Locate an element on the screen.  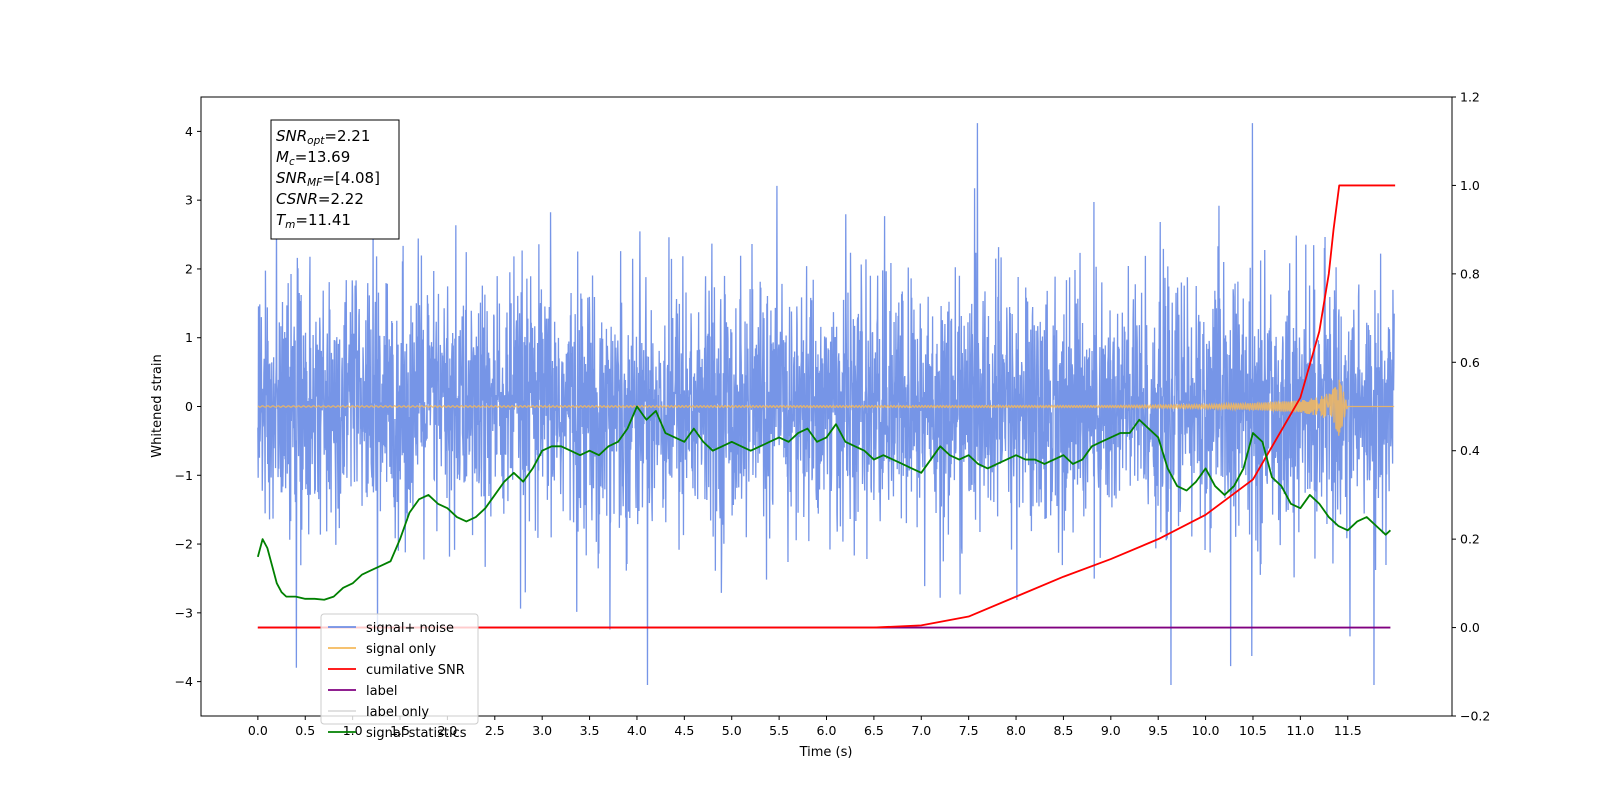
y-left-tick-label: 1 is located at coordinates (189, 337).